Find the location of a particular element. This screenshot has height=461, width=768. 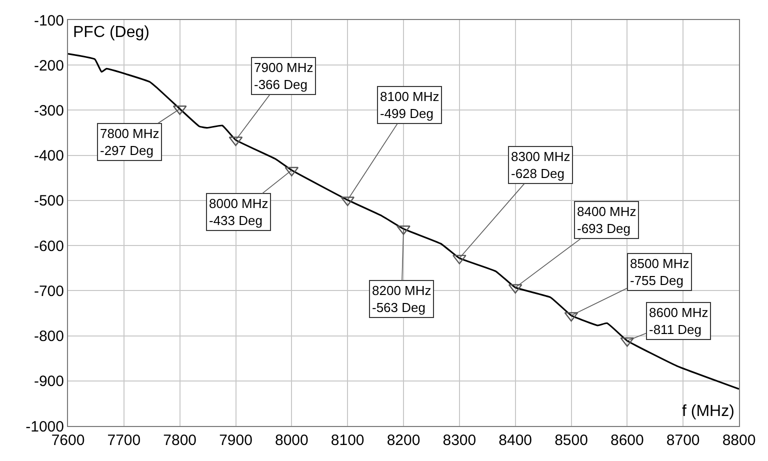

annotation: 7900 MHz -366 Deg is located at coordinates (284, 76).